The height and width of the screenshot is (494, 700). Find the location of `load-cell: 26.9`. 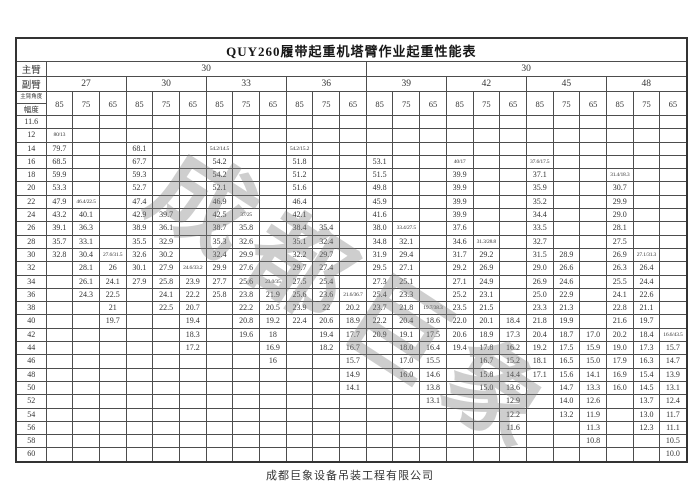

load-cell: 26.9 is located at coordinates (619, 255).